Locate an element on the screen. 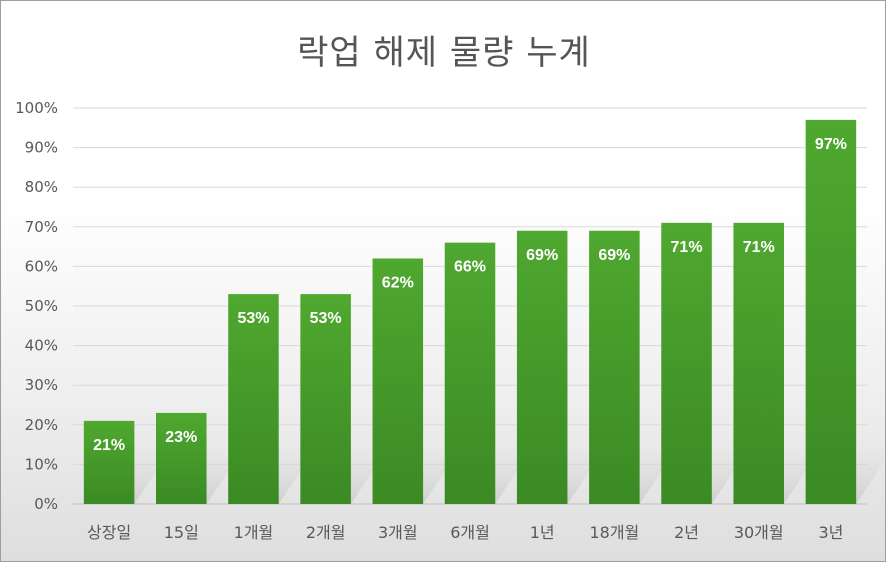 The height and width of the screenshot is (562, 886). x-category-label: 1개월 is located at coordinates (254, 532).